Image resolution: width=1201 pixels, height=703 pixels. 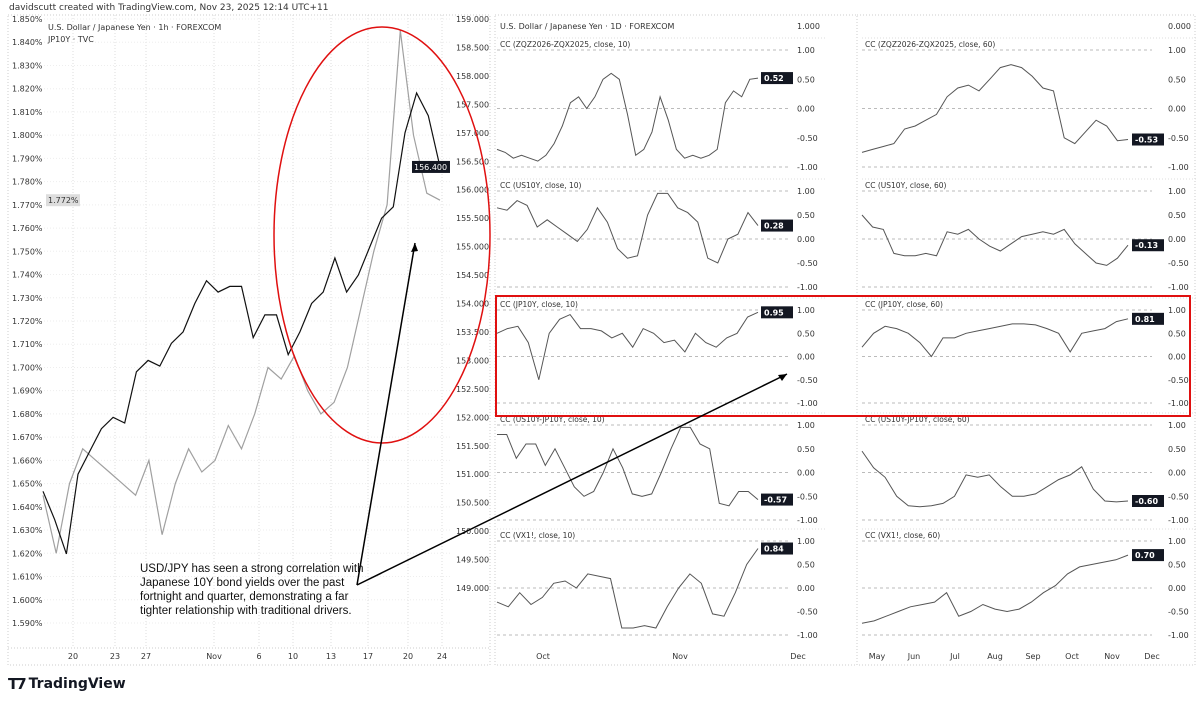 What do you see at coordinates (472, 417) in the screenshot?
I see `right-axis-tick: 152.000` at bounding box center [472, 417].